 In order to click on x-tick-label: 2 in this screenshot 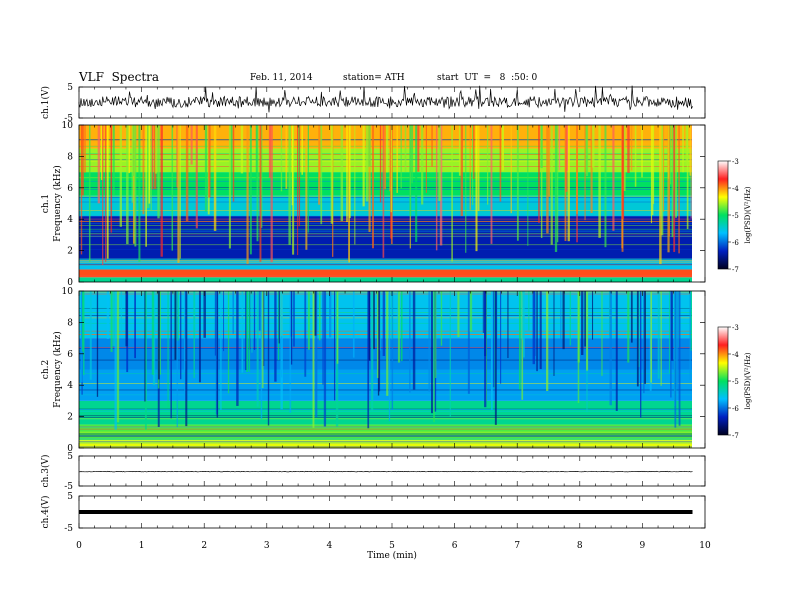, I will do `click(204, 546)`.